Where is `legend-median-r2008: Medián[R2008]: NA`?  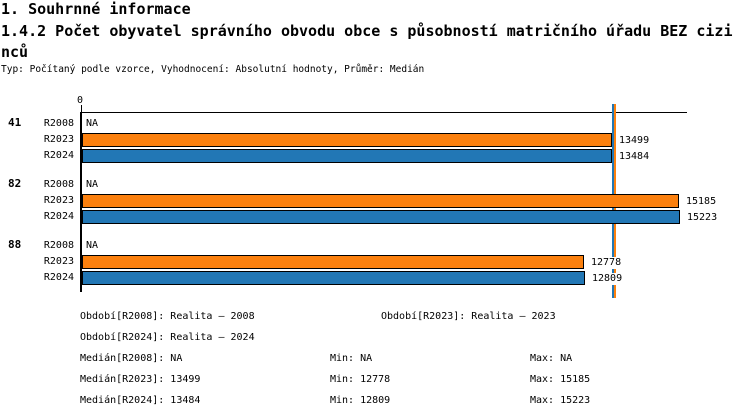 legend-median-r2008: Medián[R2008]: NA is located at coordinates (131, 358).